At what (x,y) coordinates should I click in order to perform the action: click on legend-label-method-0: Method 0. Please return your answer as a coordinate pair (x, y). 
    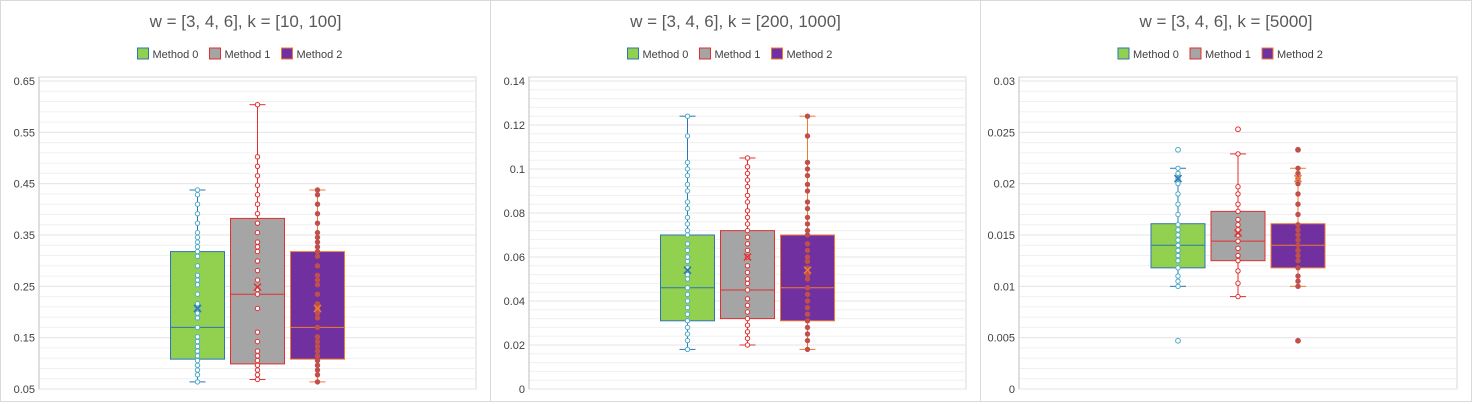
    Looking at the image, I should click on (666, 55).